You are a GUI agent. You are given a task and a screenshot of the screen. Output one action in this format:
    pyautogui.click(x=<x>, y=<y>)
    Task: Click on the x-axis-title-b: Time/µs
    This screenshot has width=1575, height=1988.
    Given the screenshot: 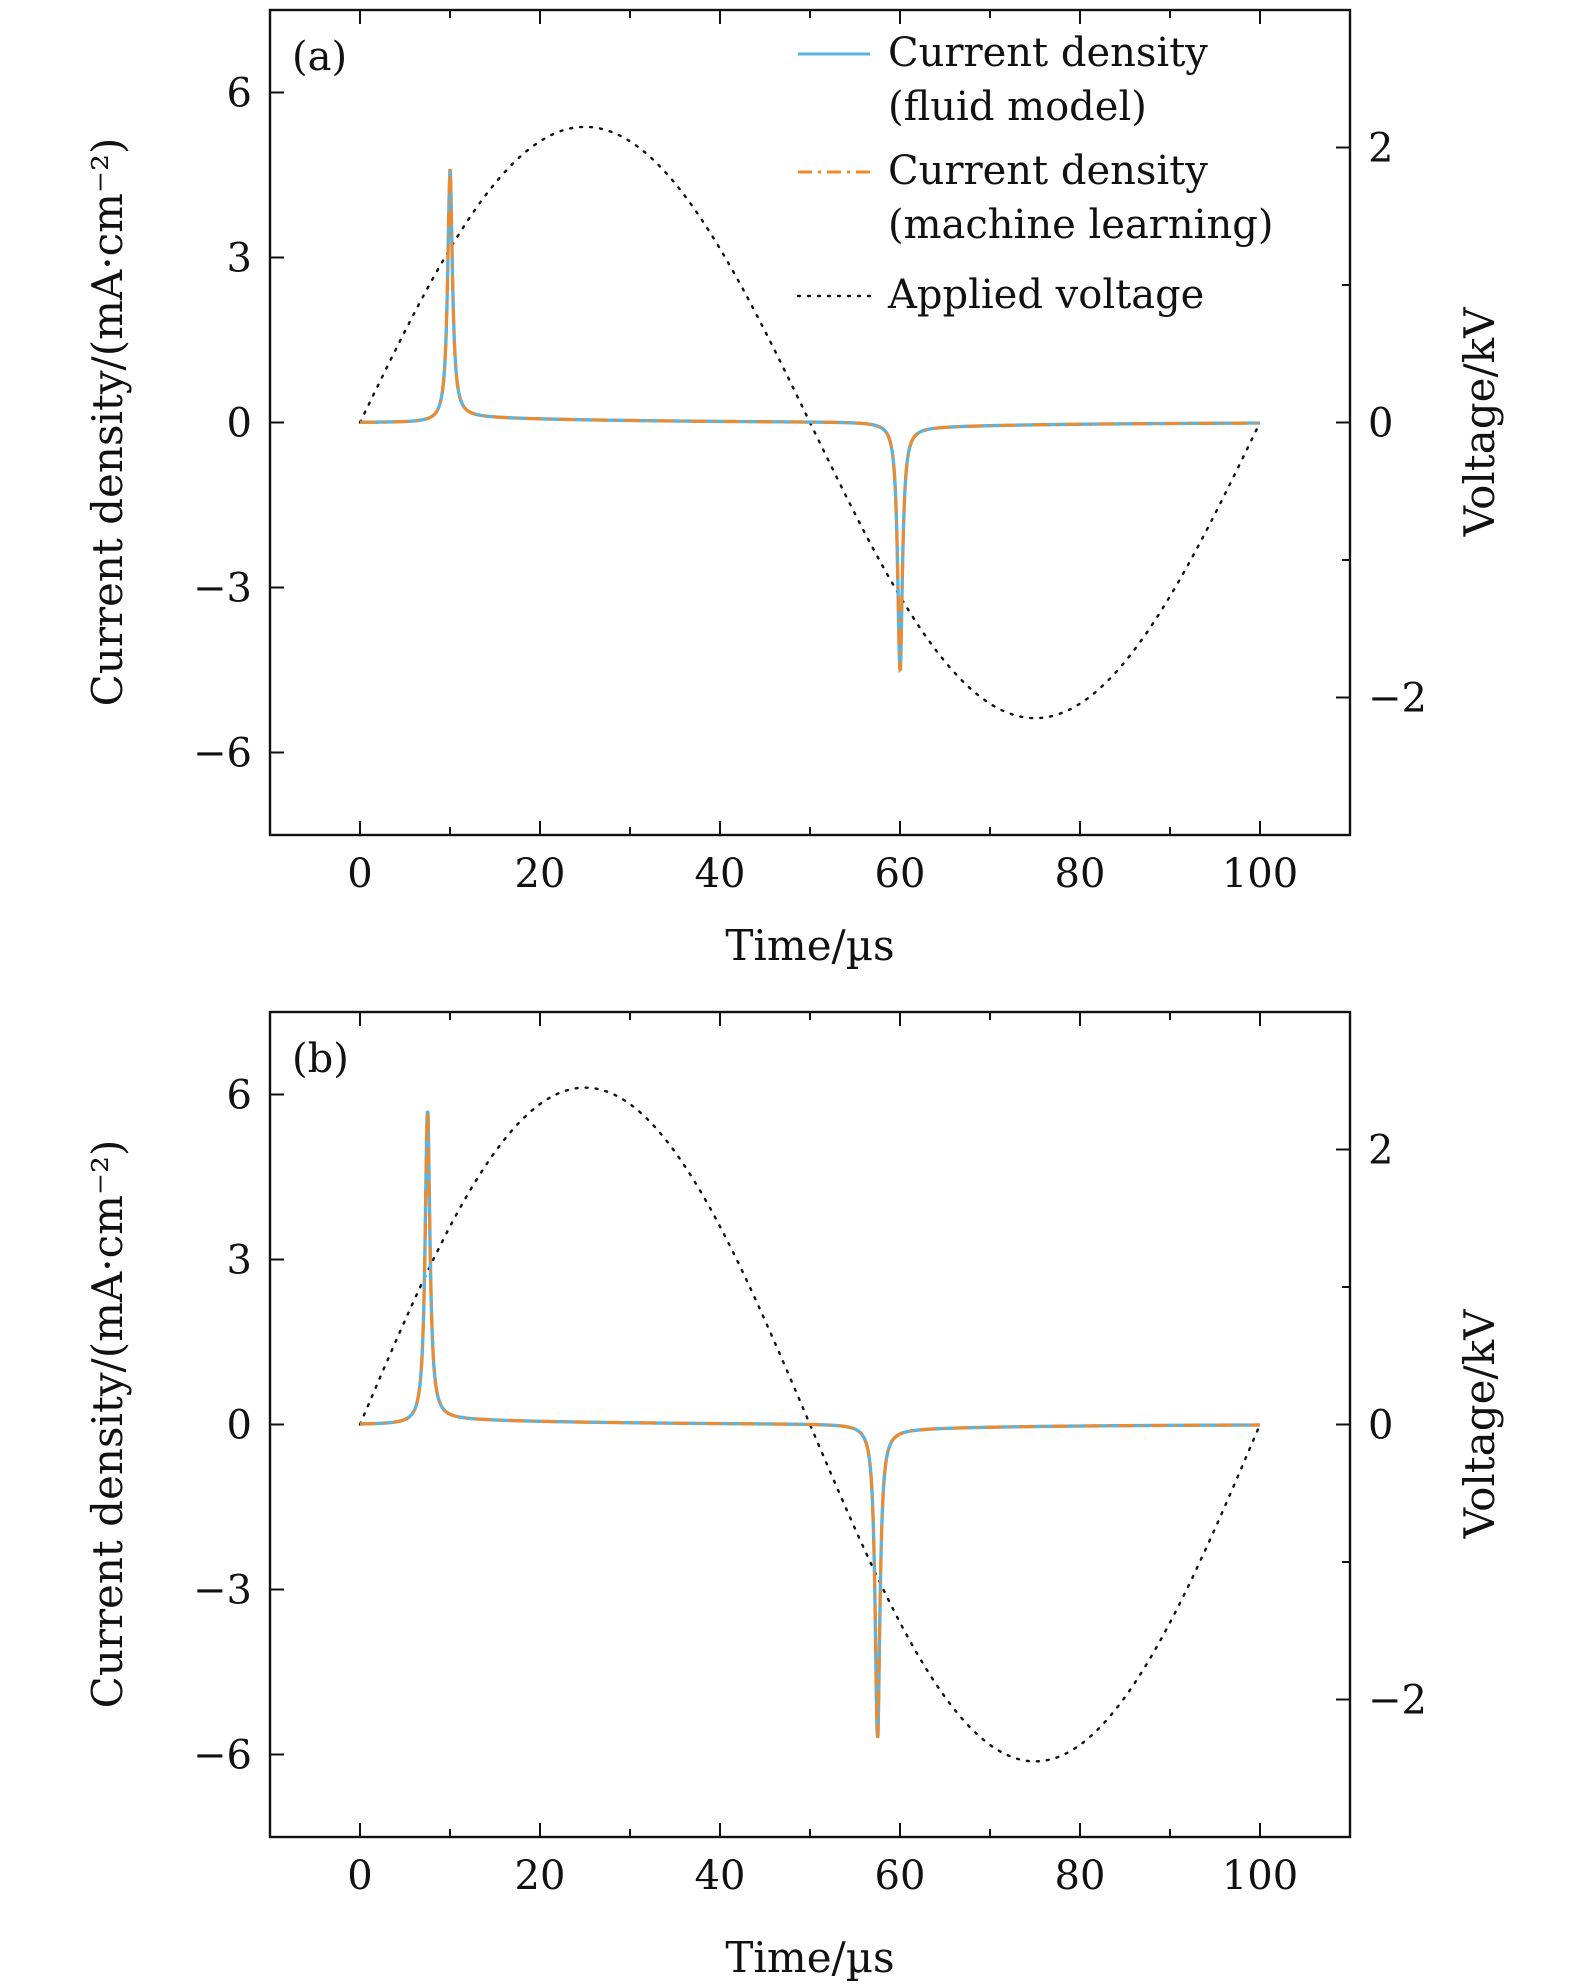 What is the action you would take?
    pyautogui.click(x=809, y=1957)
    